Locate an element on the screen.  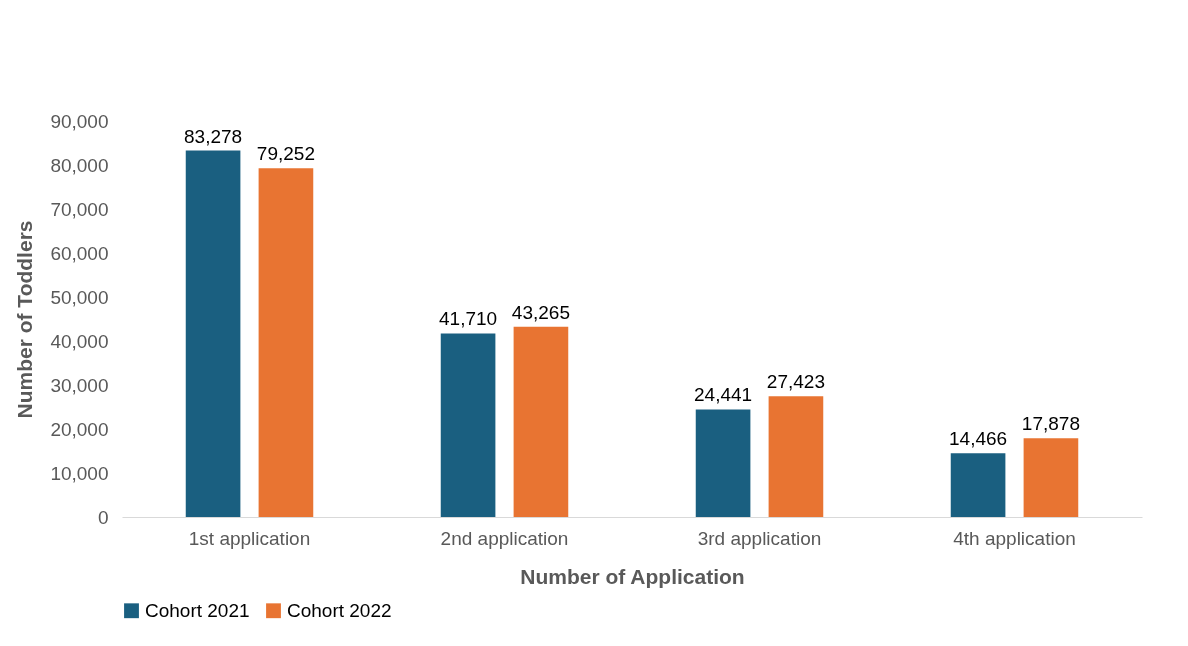
x-tick-label: 3rd application is located at coordinates (759, 538).